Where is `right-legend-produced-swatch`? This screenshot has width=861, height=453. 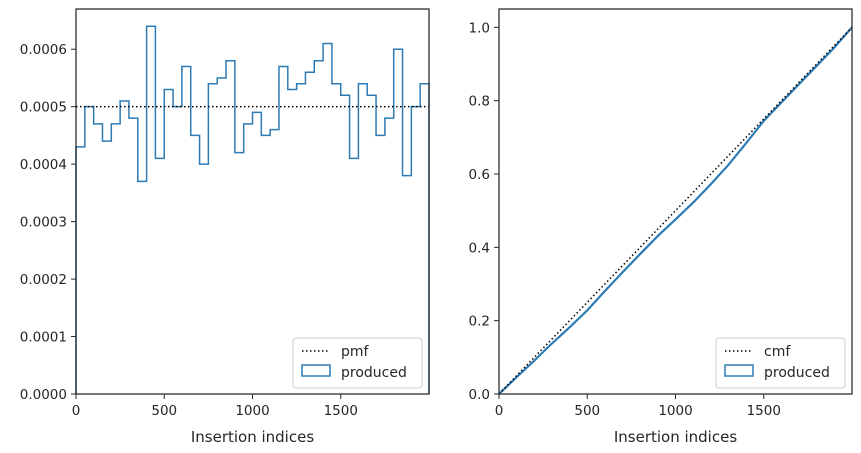
right-legend-produced-swatch is located at coordinates (739, 370).